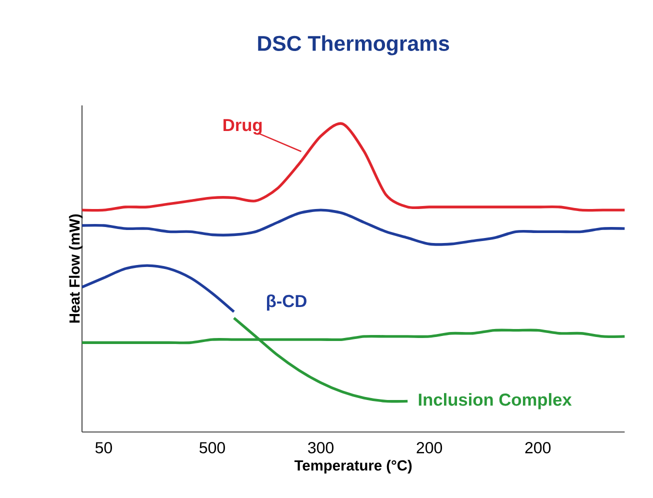 The image size is (653, 498). Describe the element at coordinates (212, 448) in the screenshot. I see `x-tick-label: 500` at that location.